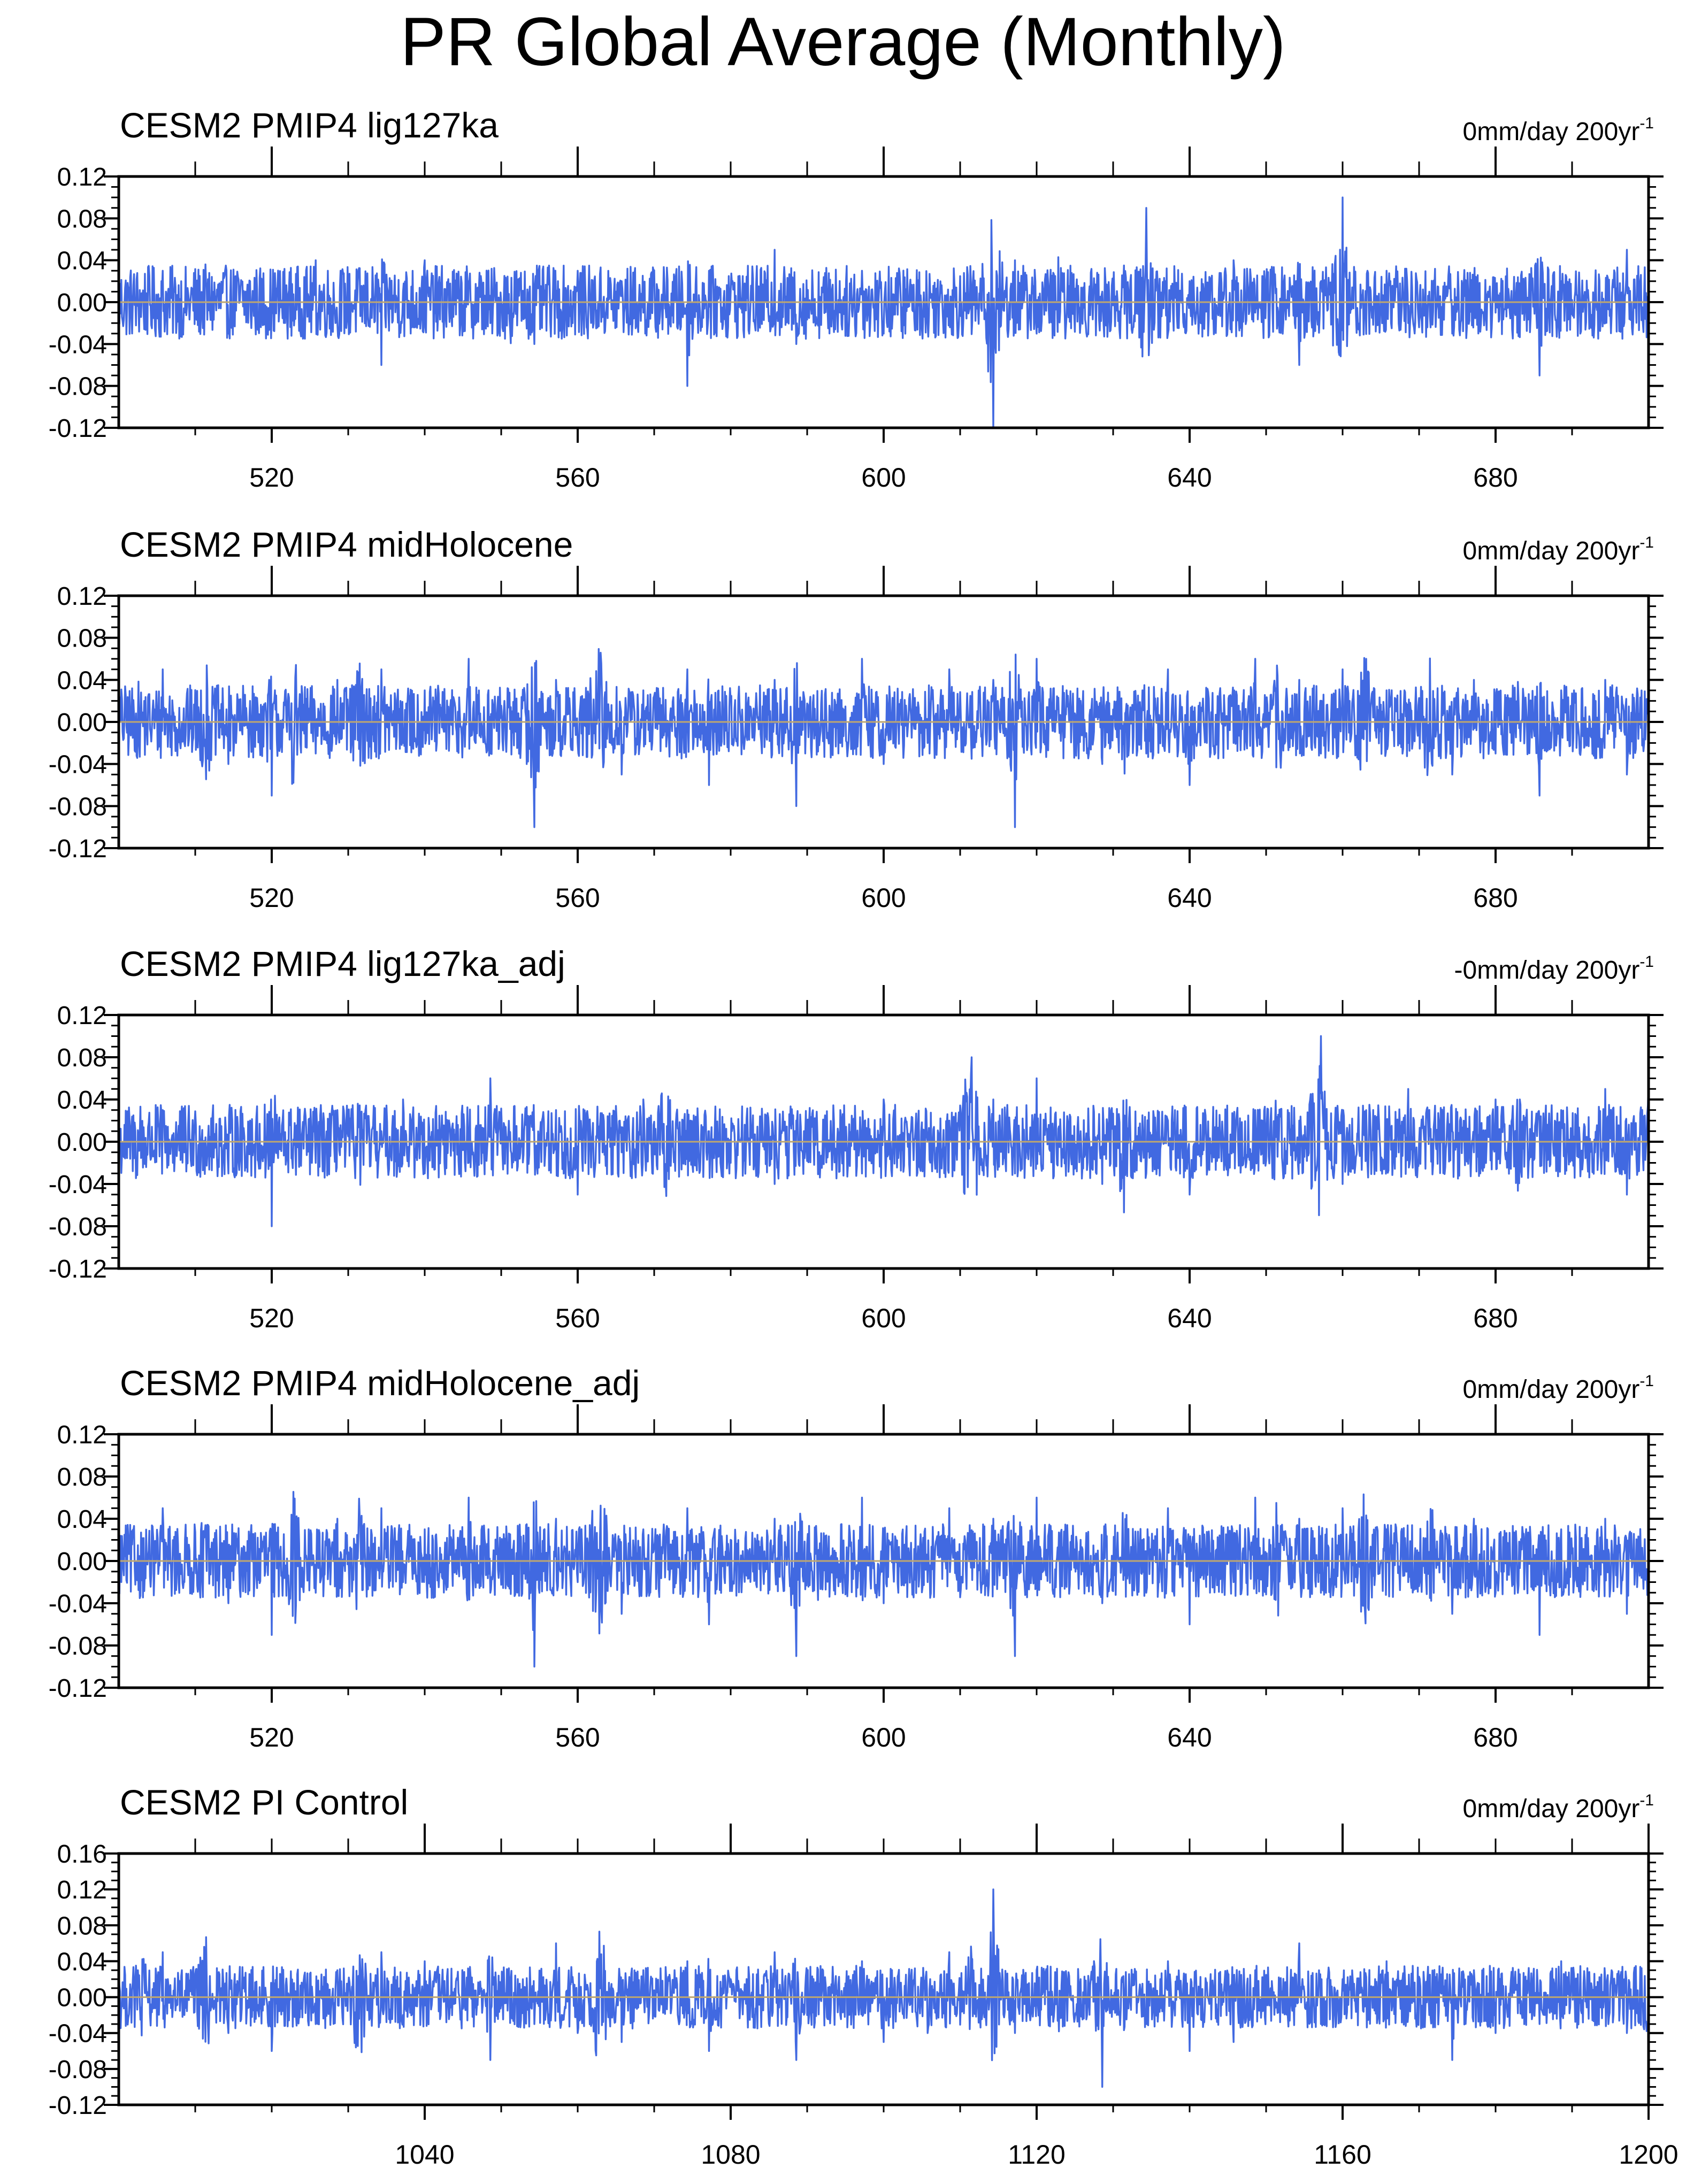  What do you see at coordinates (843, 42) in the screenshot?
I see `figure-title: PR Global Average (Monthly)` at bounding box center [843, 42].